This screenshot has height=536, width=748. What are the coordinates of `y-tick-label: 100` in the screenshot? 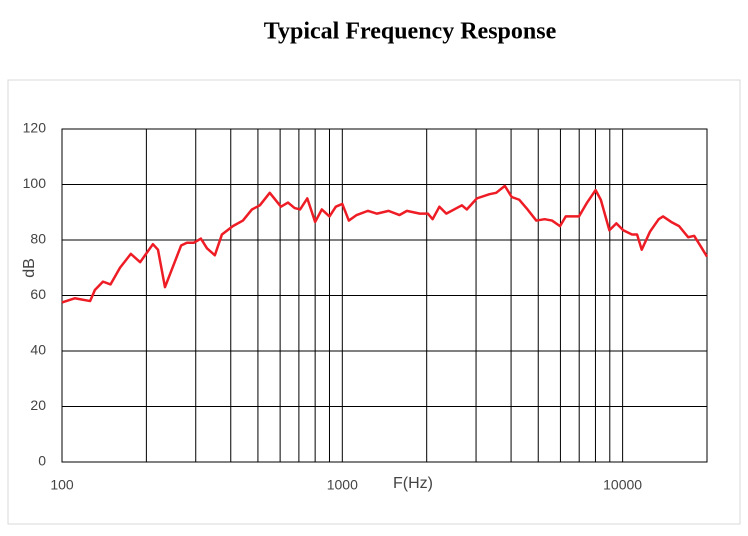 It's located at (35, 183).